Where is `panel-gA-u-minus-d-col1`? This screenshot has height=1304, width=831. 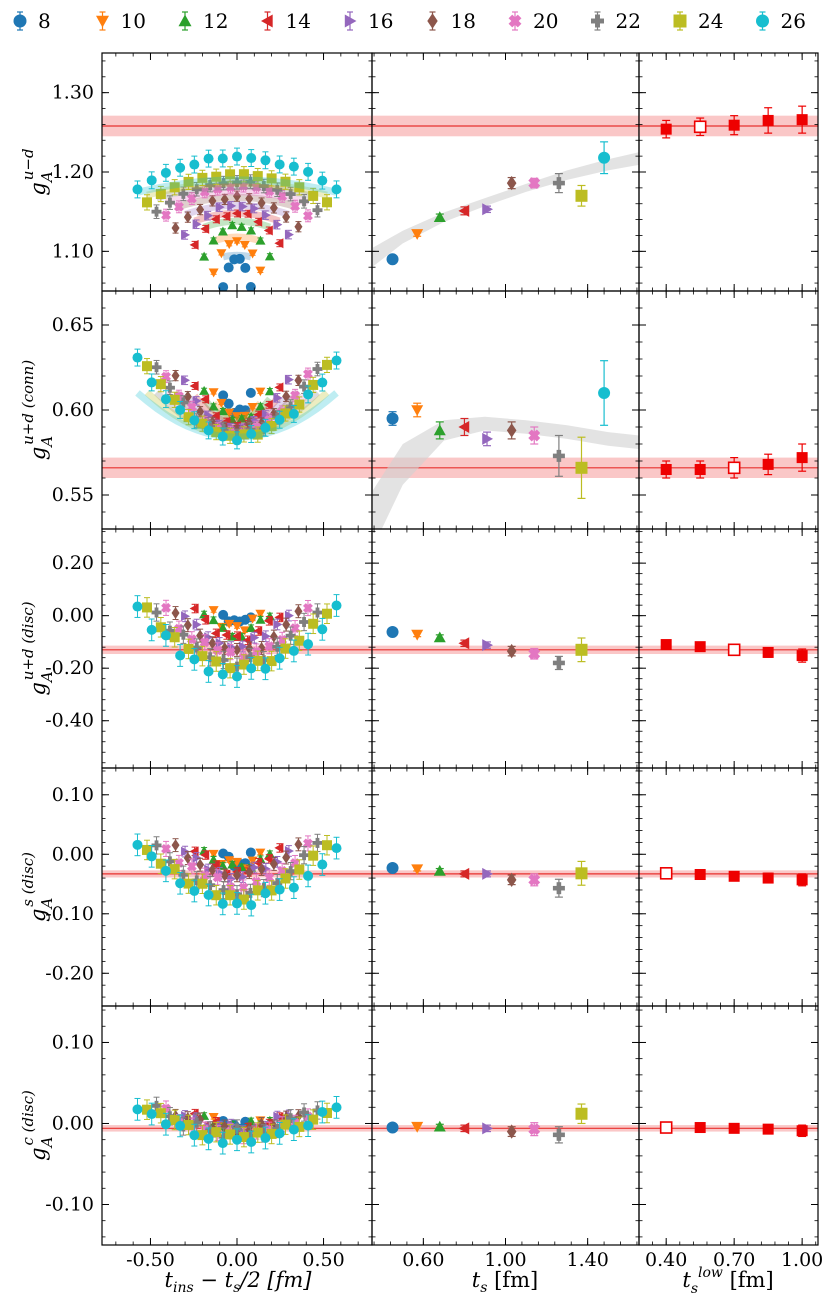
panel-gA-u-minus-d-col1 is located at coordinates (505, 172).